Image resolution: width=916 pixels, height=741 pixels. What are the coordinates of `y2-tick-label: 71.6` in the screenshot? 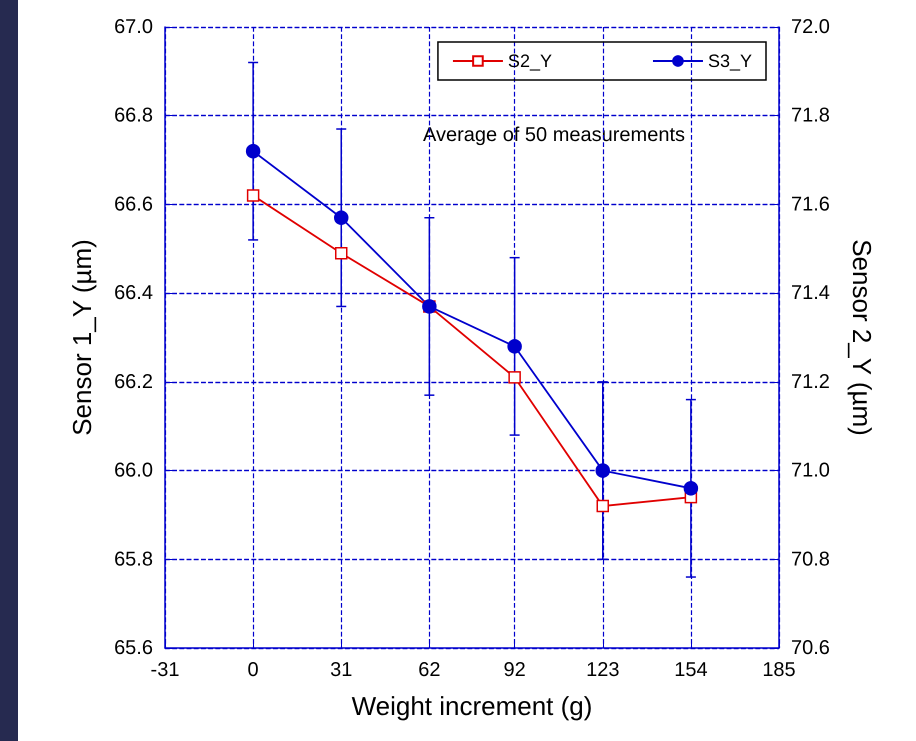 It's located at (810, 204).